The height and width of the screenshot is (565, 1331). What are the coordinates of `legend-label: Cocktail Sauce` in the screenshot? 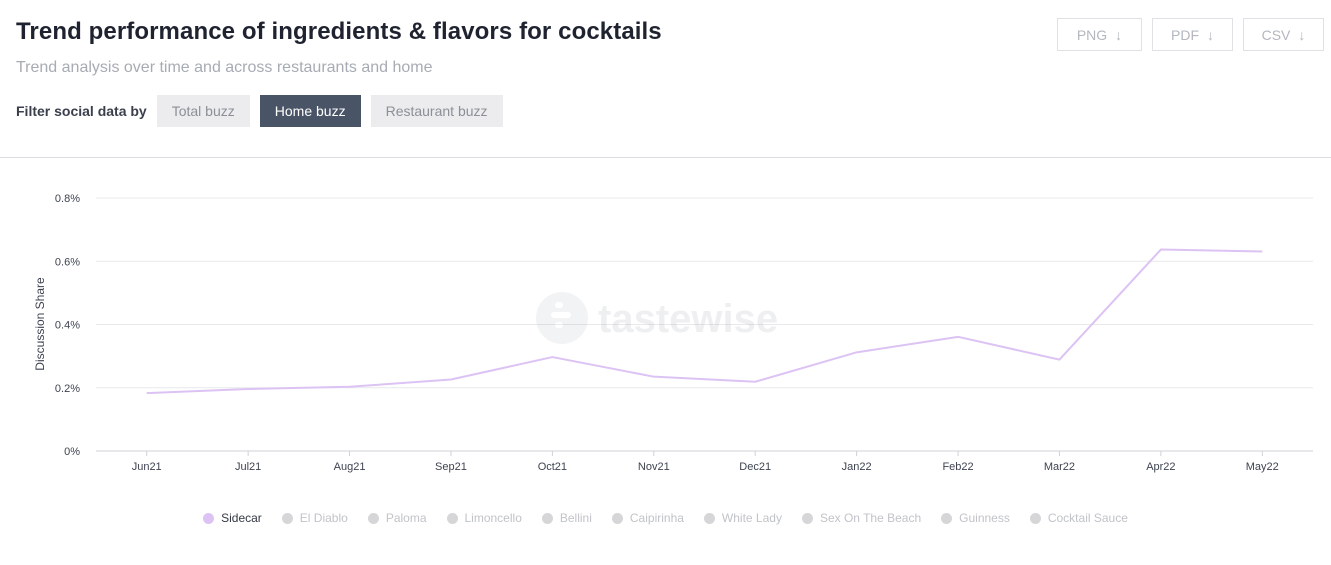 It's located at (1087, 518).